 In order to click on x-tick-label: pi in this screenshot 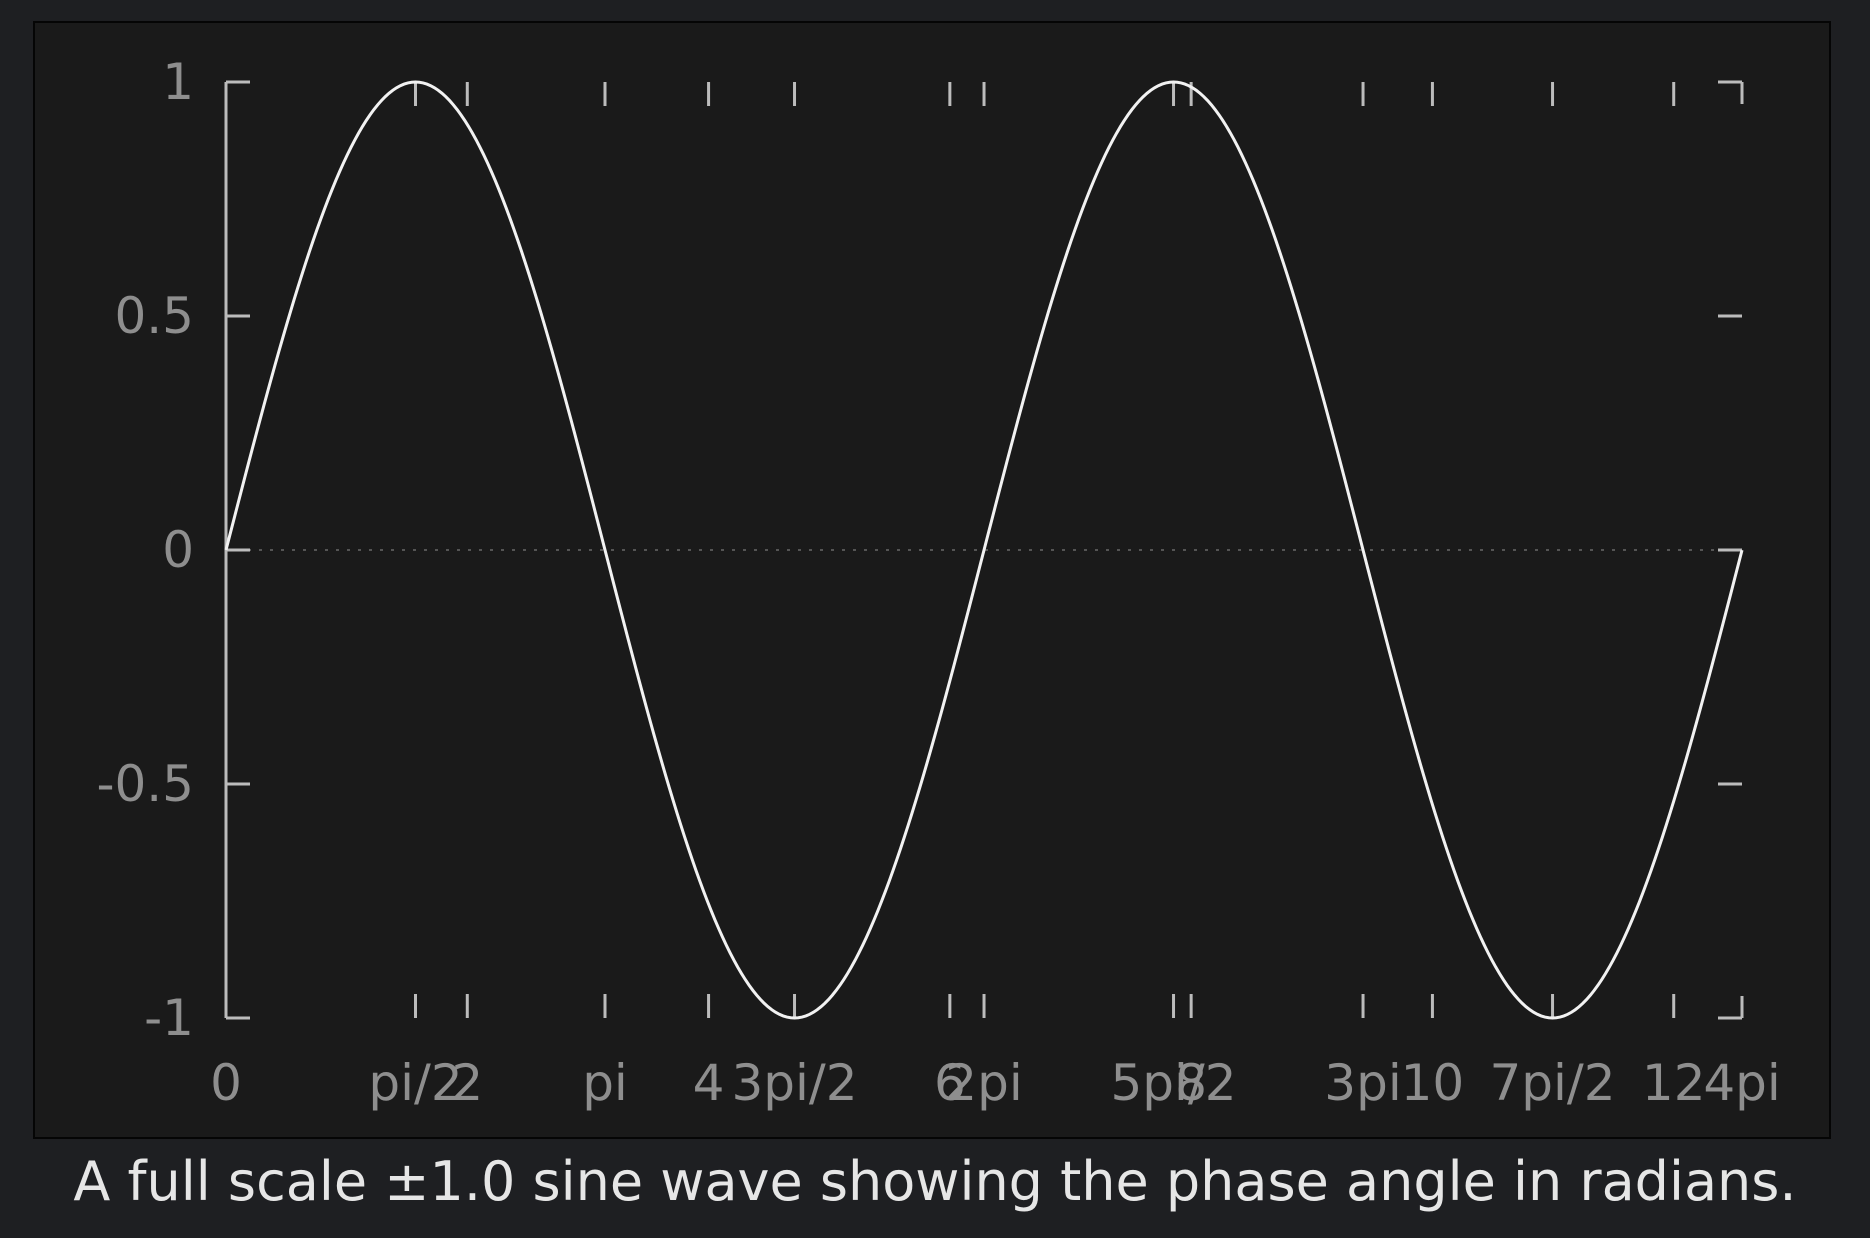, I will do `click(605, 1083)`.